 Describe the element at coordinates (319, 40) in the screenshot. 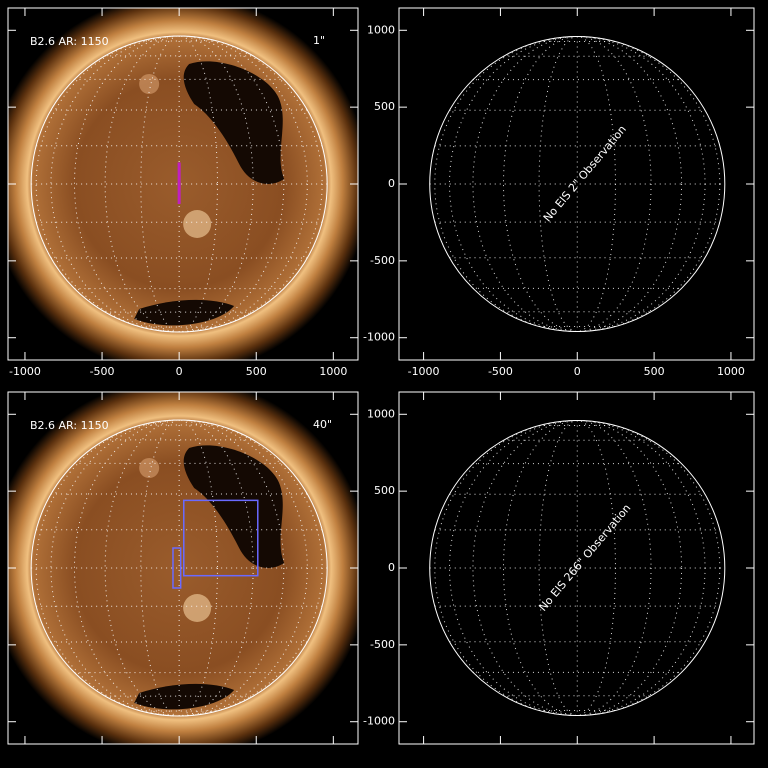

I see `resolution-label: 1"` at that location.